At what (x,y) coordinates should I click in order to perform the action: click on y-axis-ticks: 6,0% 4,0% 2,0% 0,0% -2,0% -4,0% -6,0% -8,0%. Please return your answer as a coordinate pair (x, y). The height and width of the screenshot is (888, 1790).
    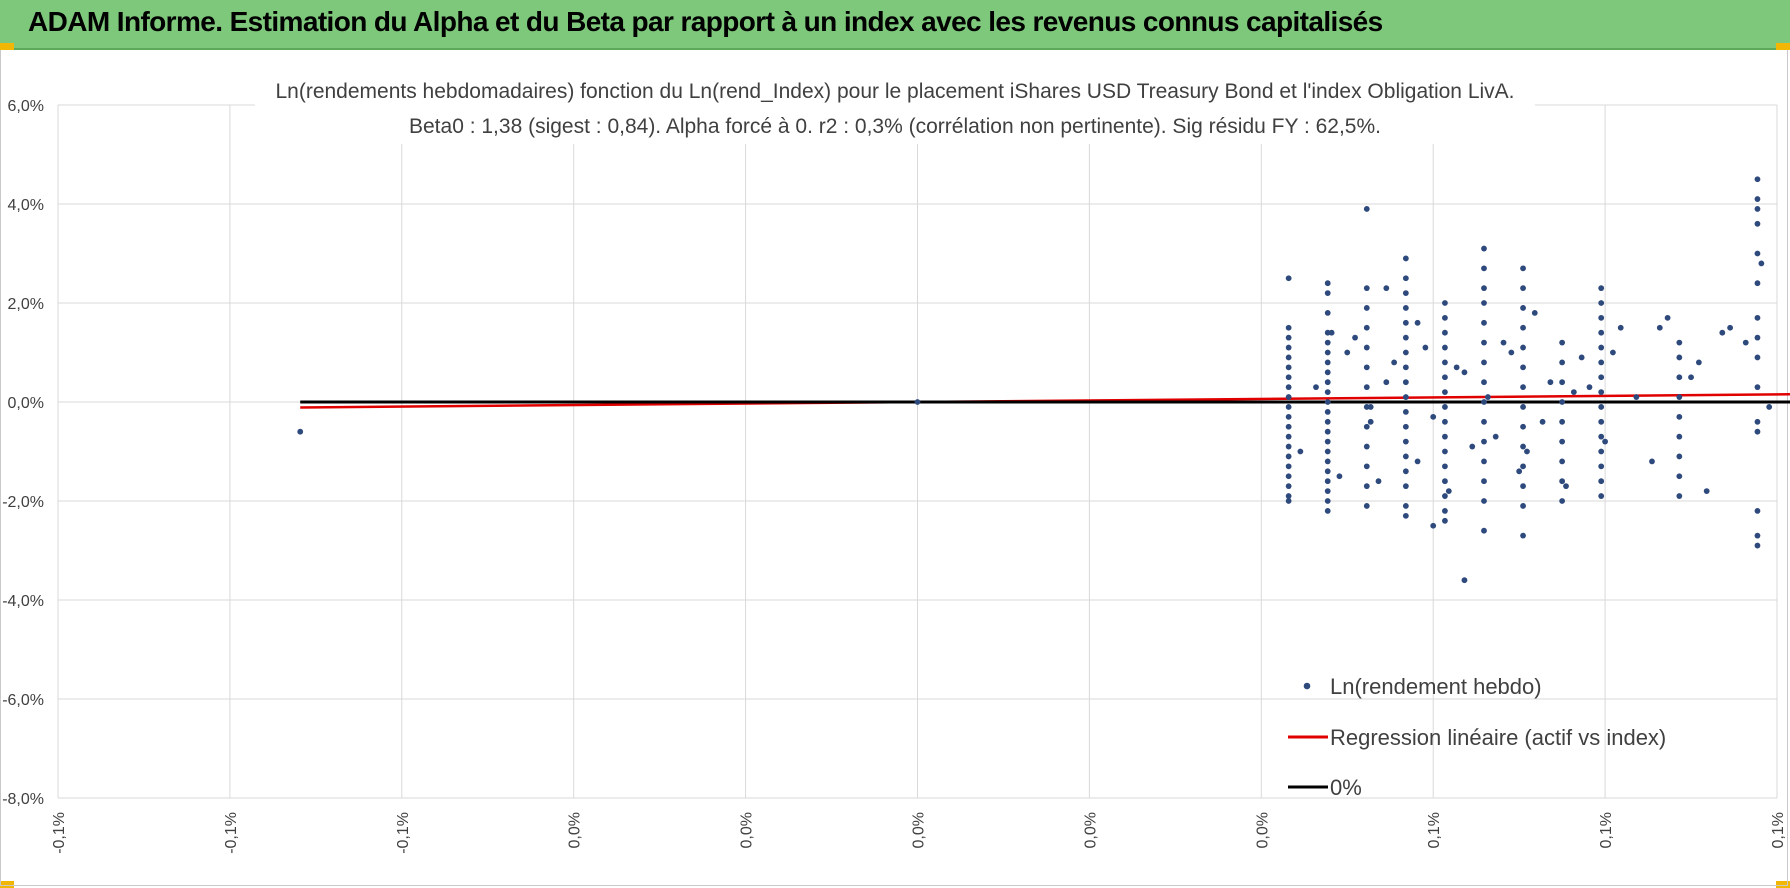
    Looking at the image, I should click on (23, 453).